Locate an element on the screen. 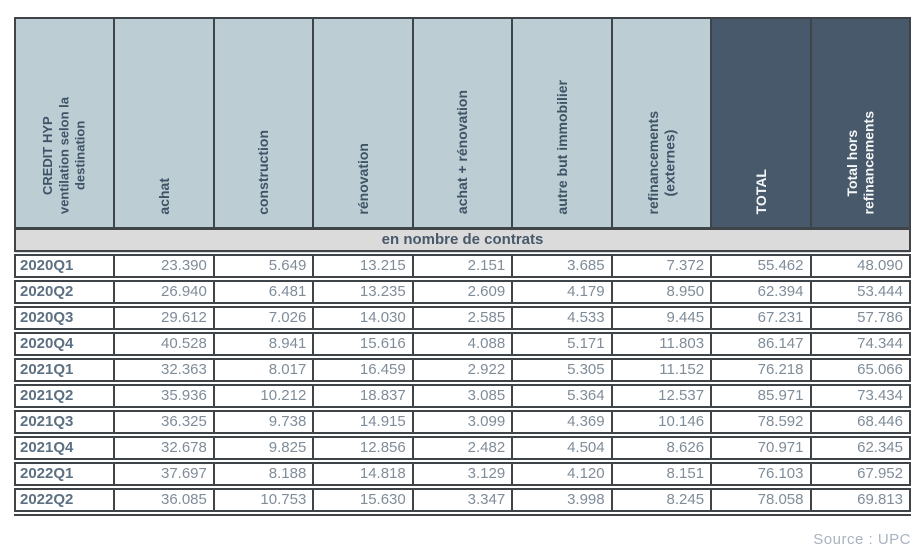 This screenshot has height=556, width=919. value-cell: 3.129 is located at coordinates (462, 473).